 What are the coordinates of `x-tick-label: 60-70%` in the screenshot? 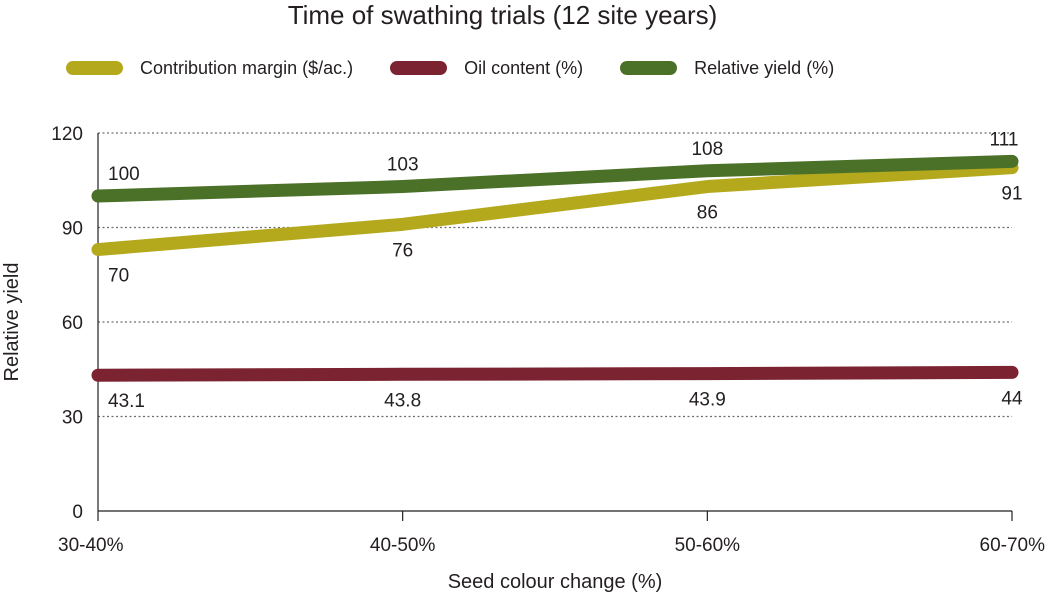 It's located at (1012, 545).